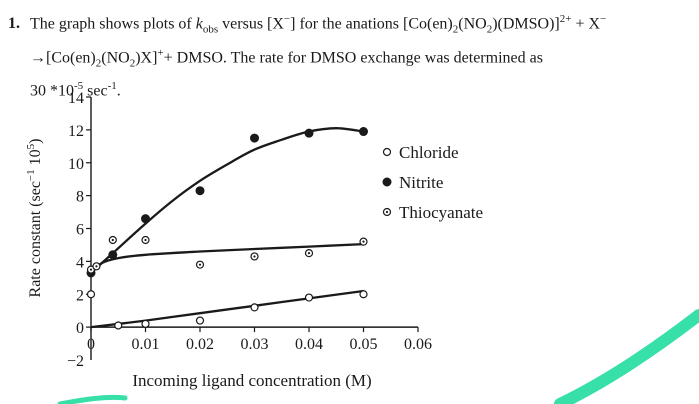 Image resolution: width=699 pixels, height=404 pixels. Describe the element at coordinates (146, 57) in the screenshot. I see `question-text-segment: )X]` at that location.